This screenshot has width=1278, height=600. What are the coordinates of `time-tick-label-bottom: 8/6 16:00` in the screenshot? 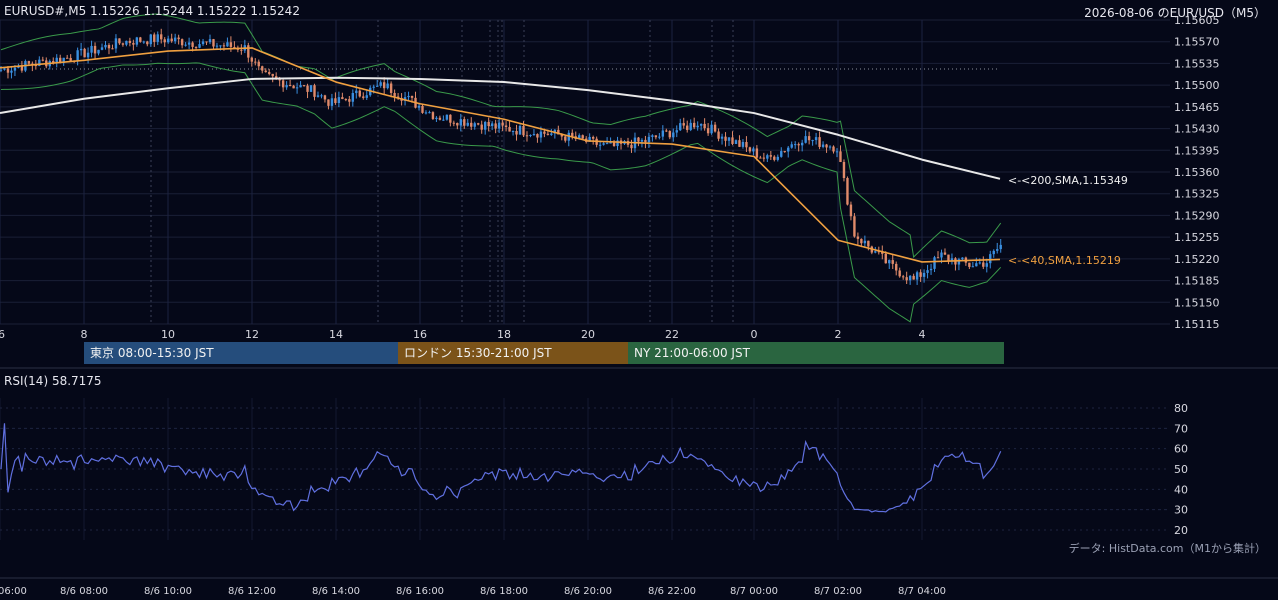 It's located at (420, 591).